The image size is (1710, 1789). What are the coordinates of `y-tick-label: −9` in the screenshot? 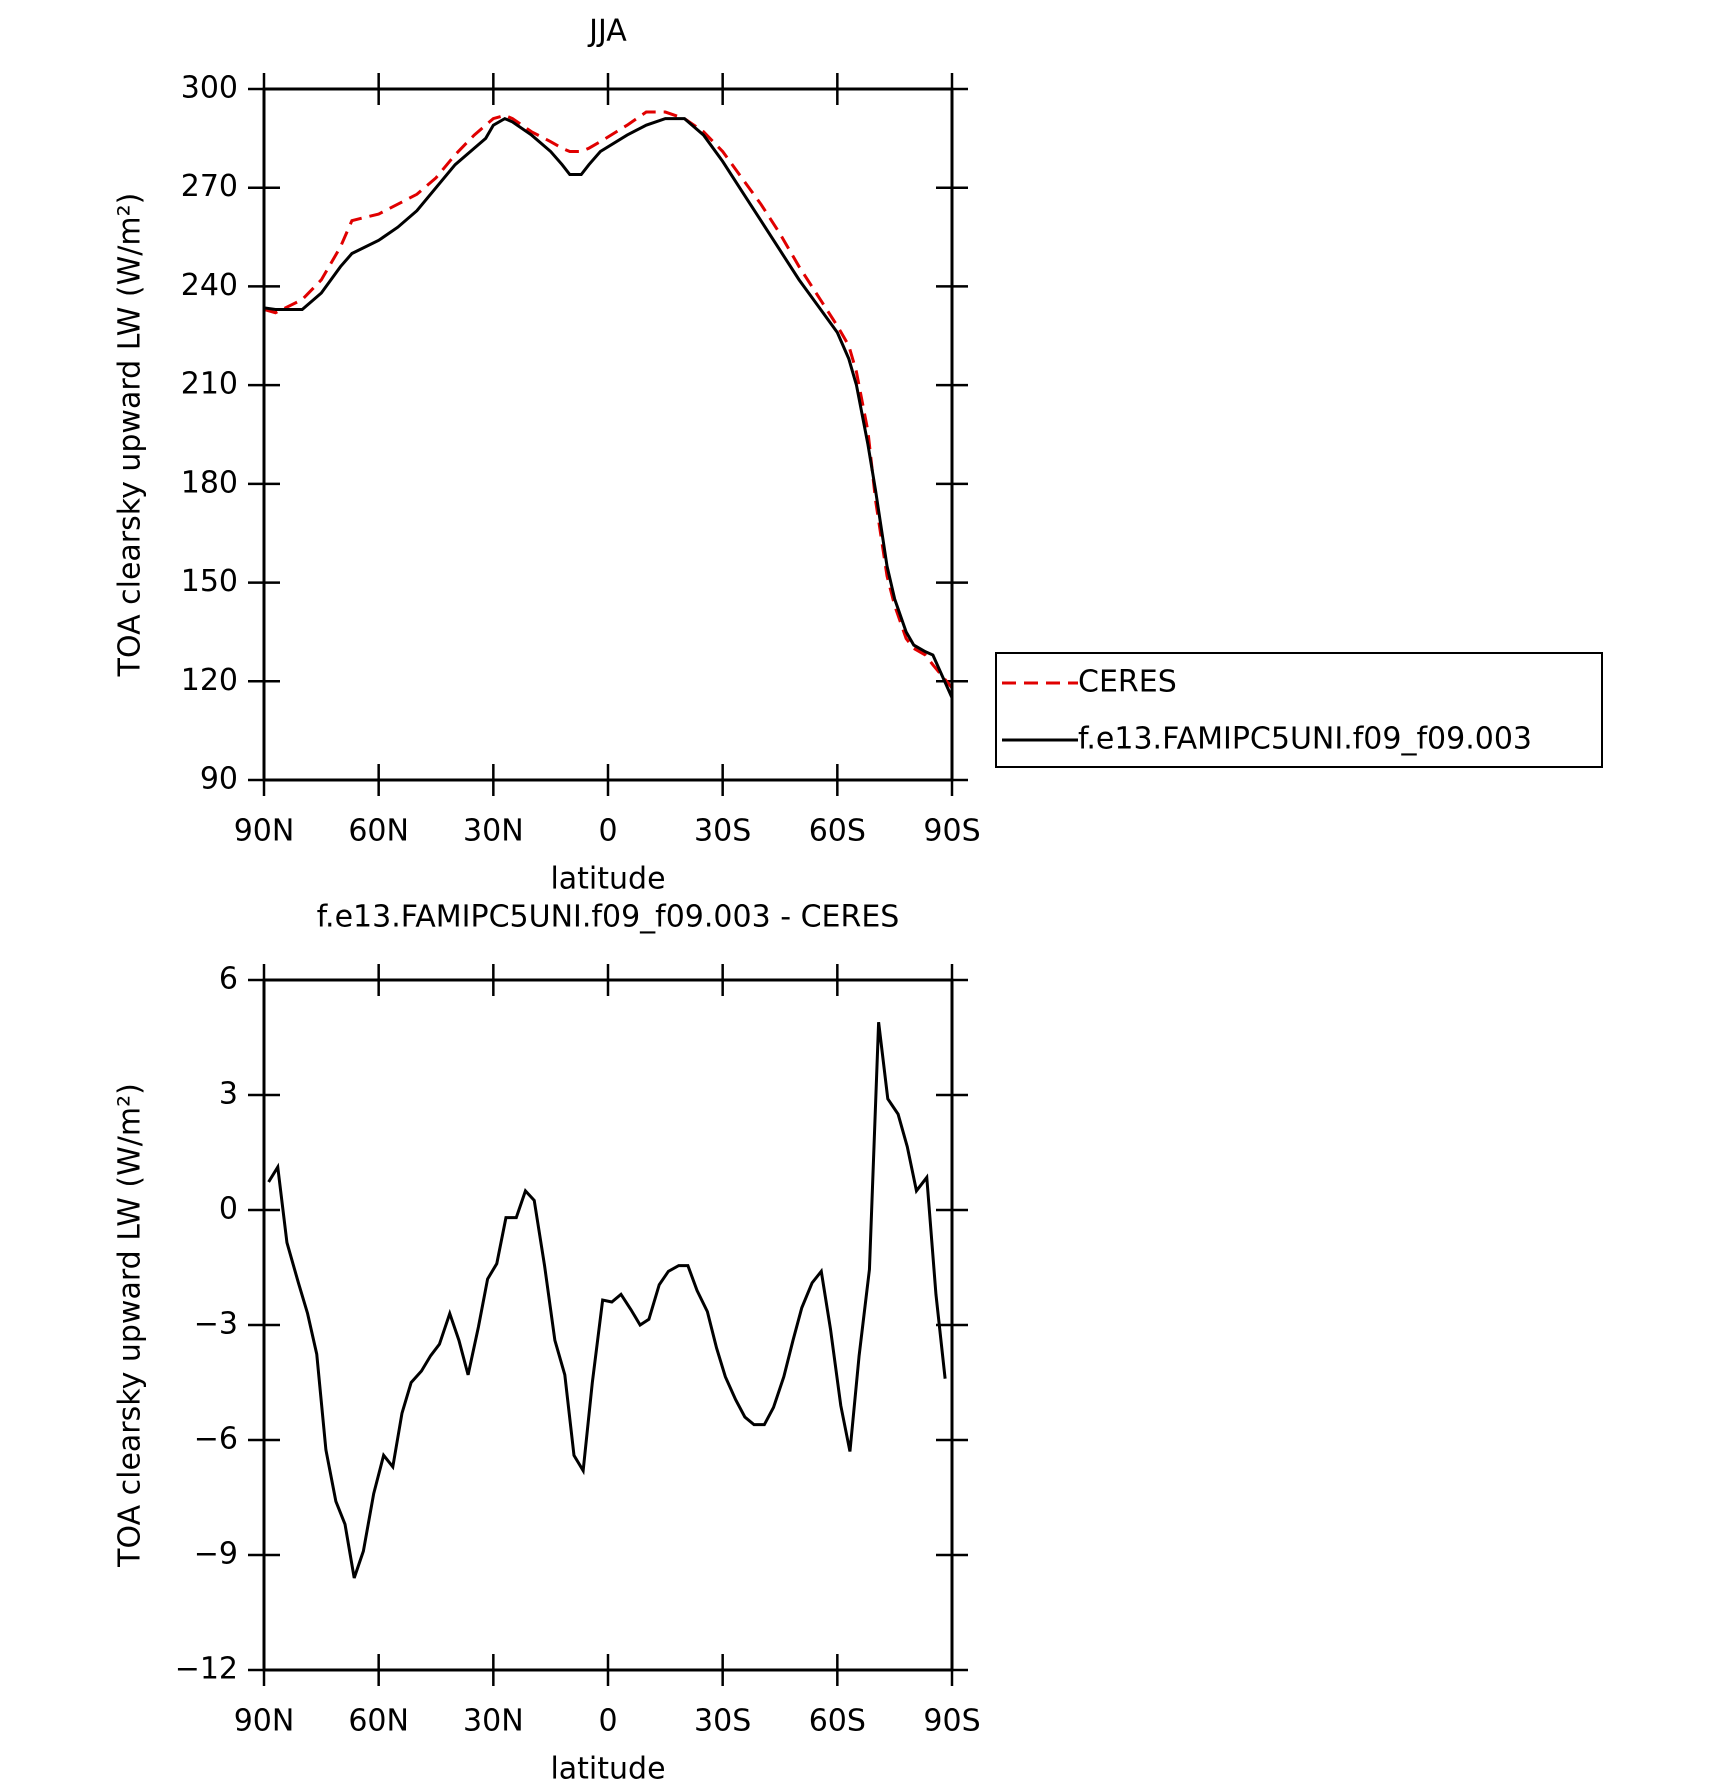 It's located at (216, 1554).